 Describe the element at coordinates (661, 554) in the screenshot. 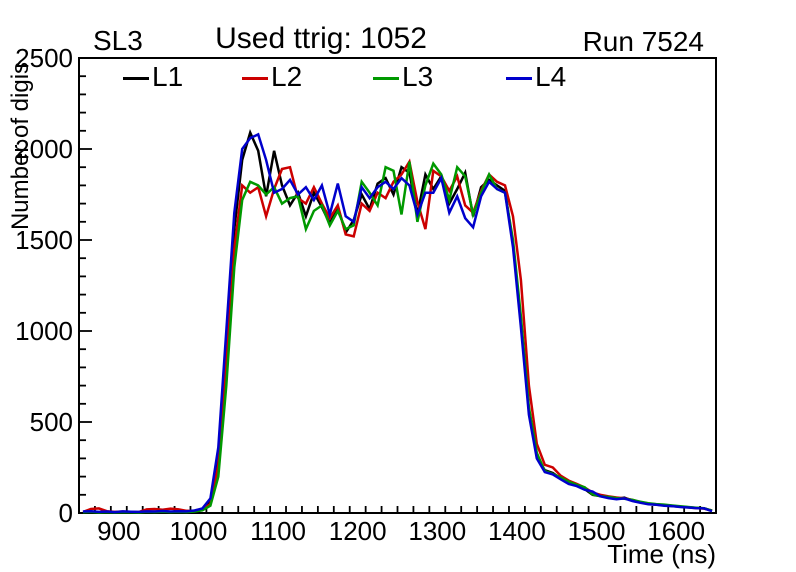

I see `x-axis-title: Time (ns)` at that location.